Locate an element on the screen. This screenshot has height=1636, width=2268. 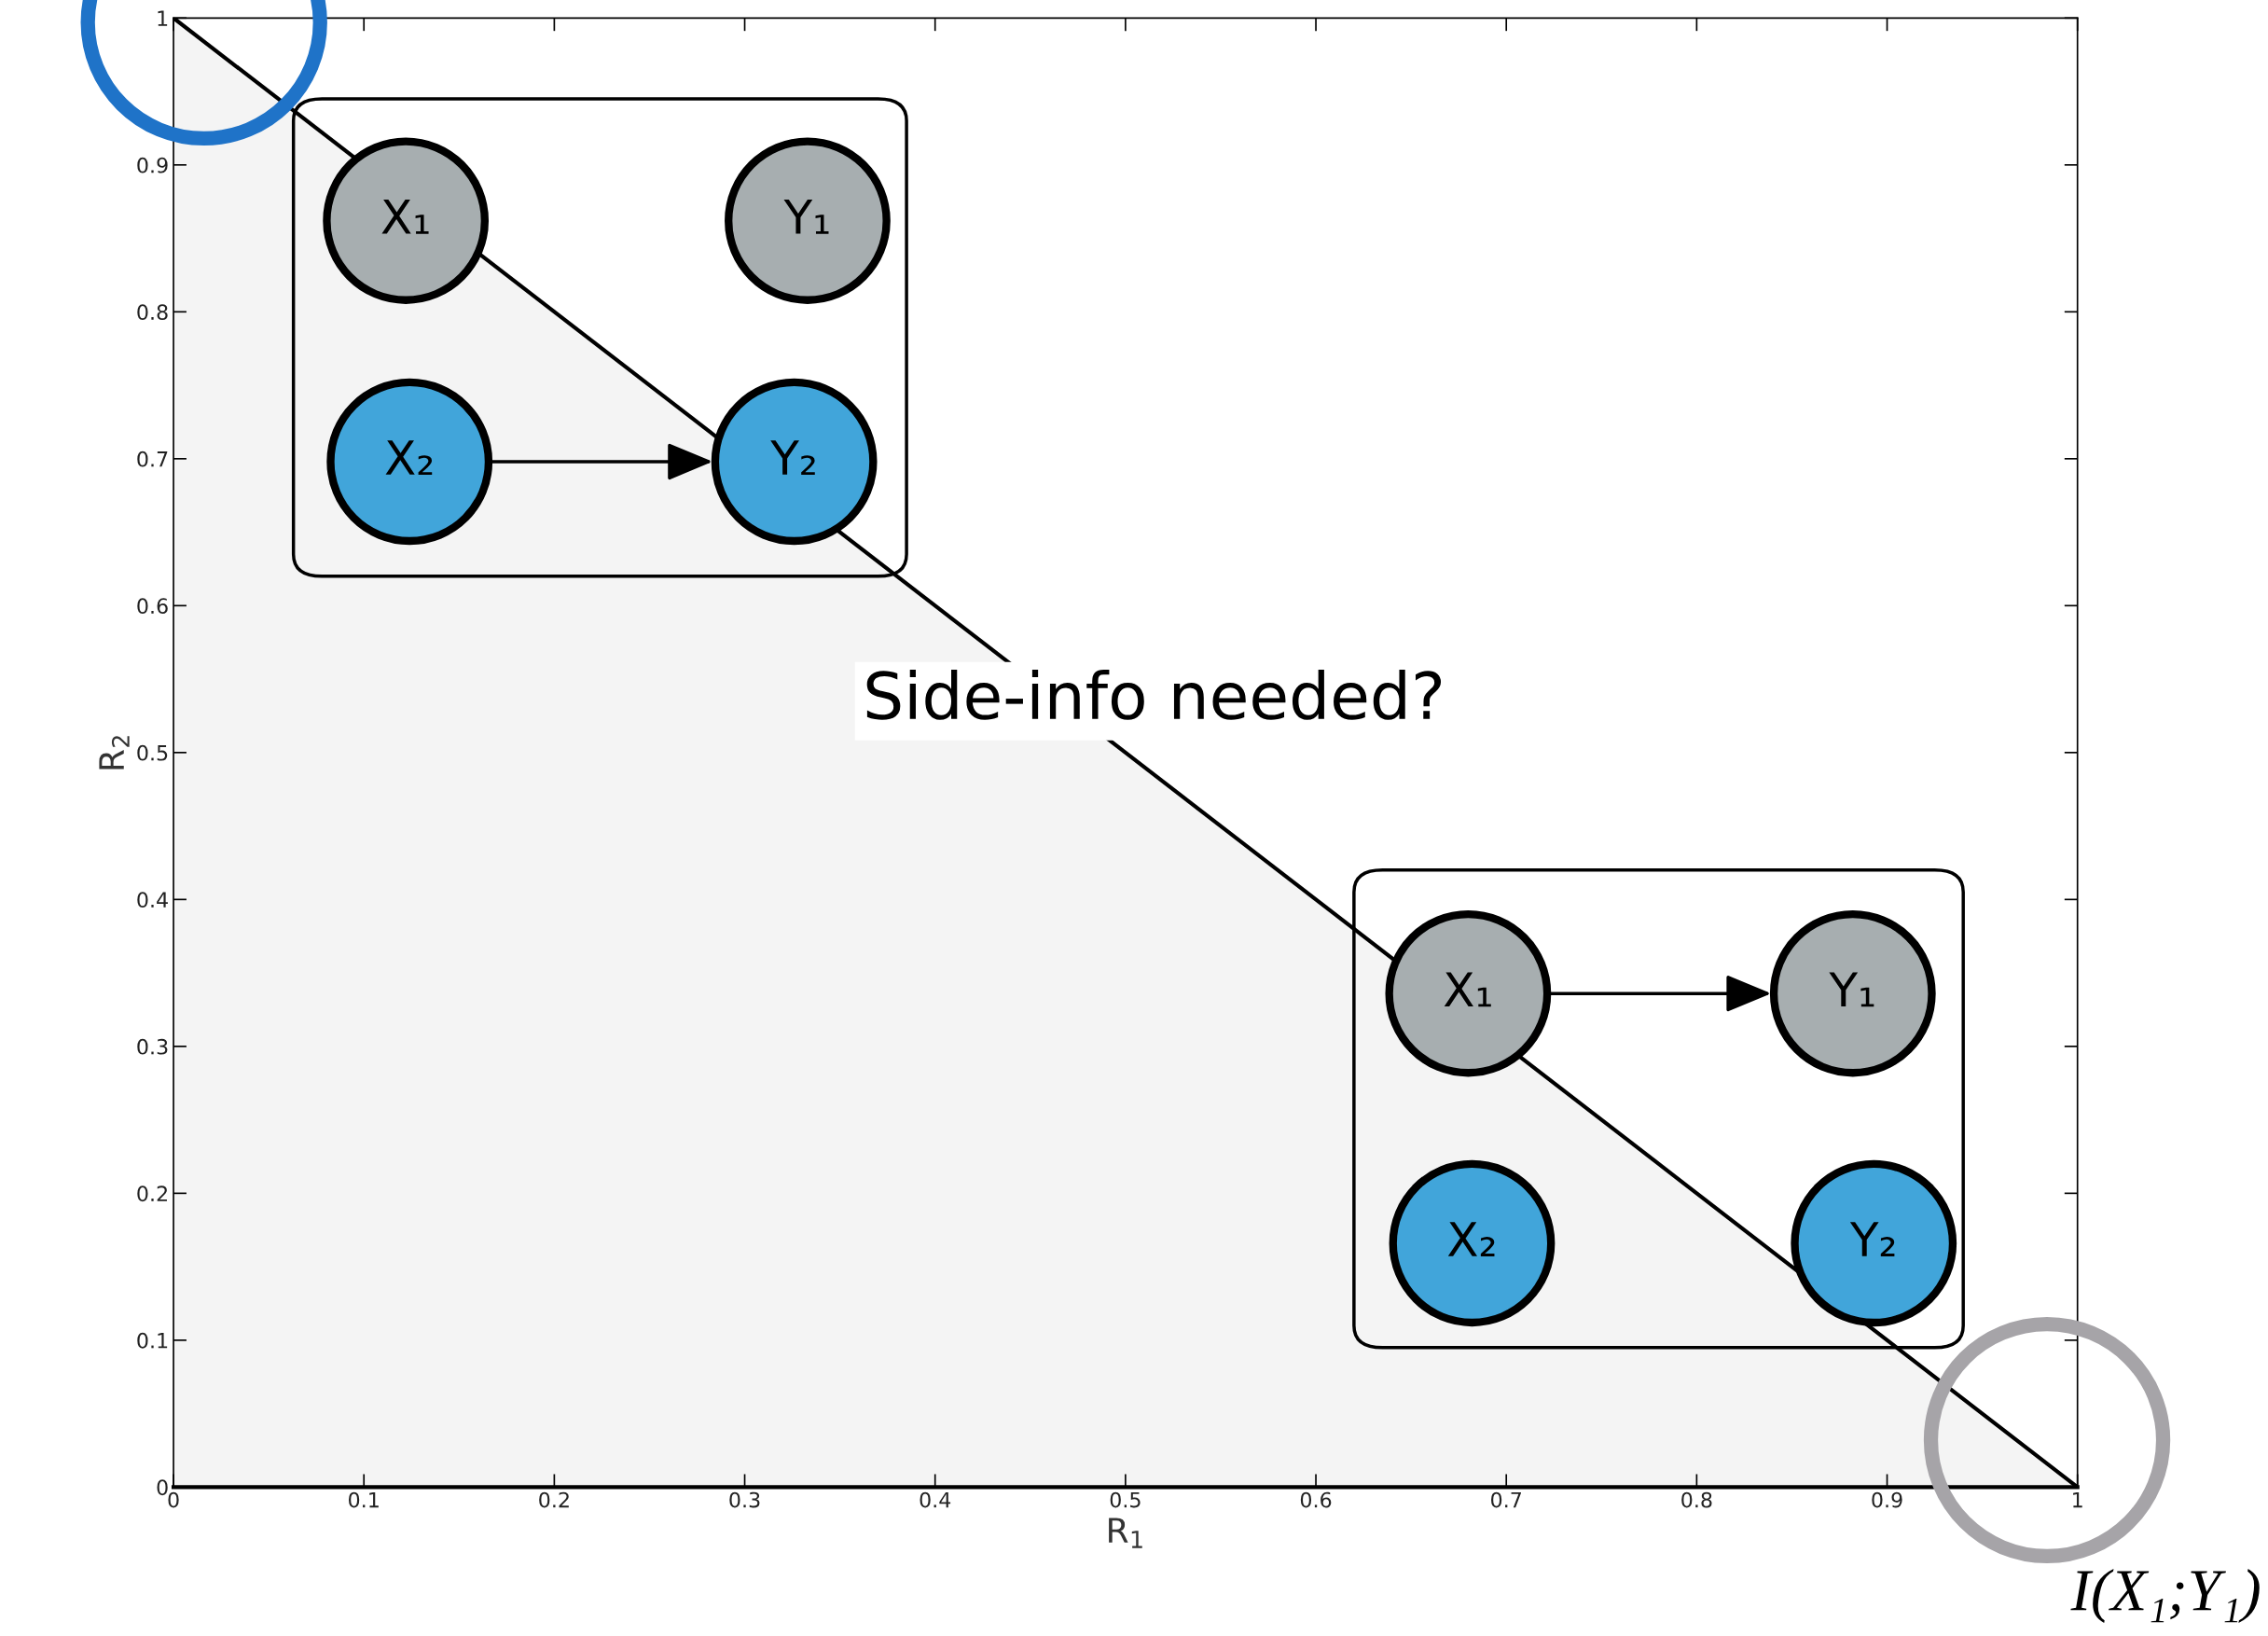
y-tick-label: 0.7 is located at coordinates (152, 459).